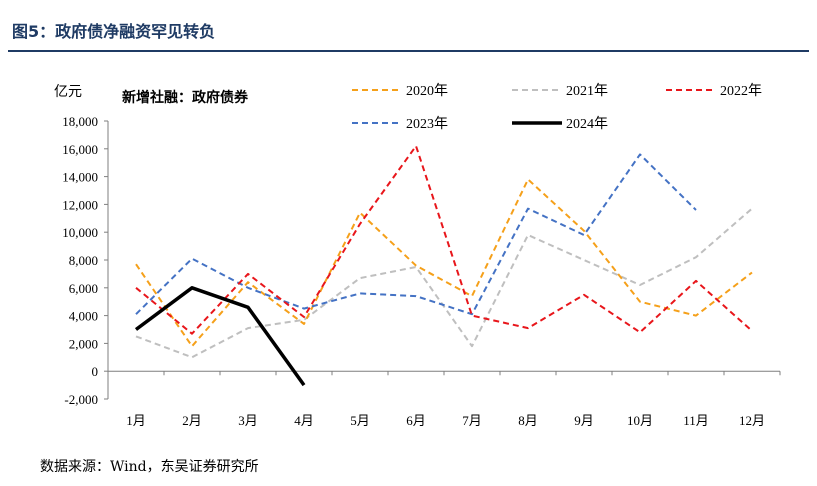 This screenshot has height=486, width=817. Describe the element at coordinates (587, 91) in the screenshot. I see `legend-label-2021年: 2021年` at that location.